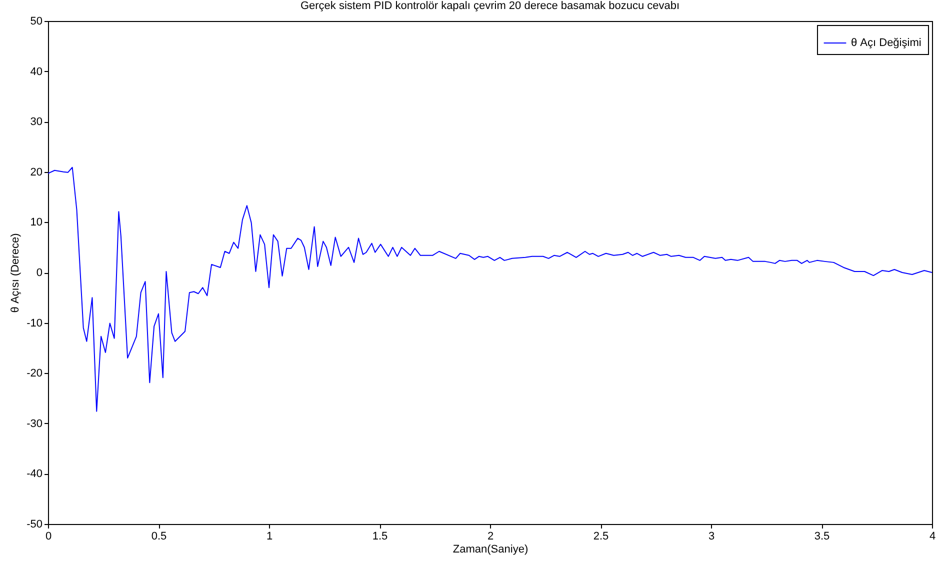 The width and height of the screenshot is (940, 564). What do you see at coordinates (34, 474) in the screenshot?
I see `y-tick-label: -40` at bounding box center [34, 474].